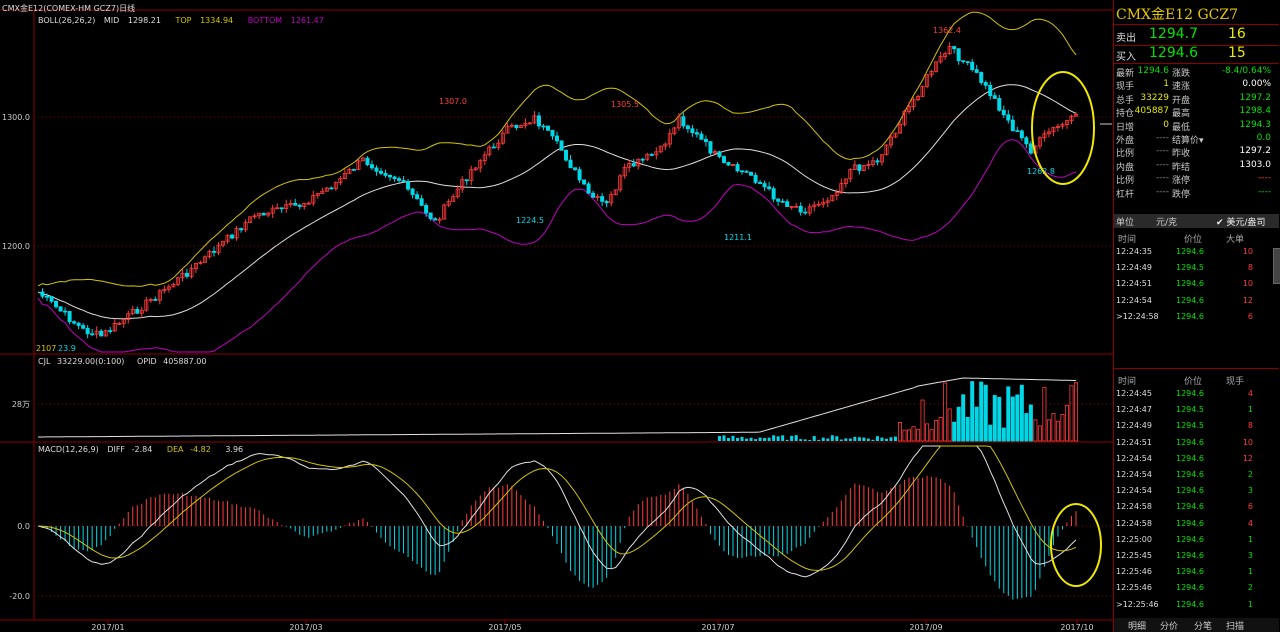 Image resolution: width=1280 pixels, height=632 pixels. What do you see at coordinates (1169, 627) in the screenshot?
I see `tab-price-split: 分价` at bounding box center [1169, 627].